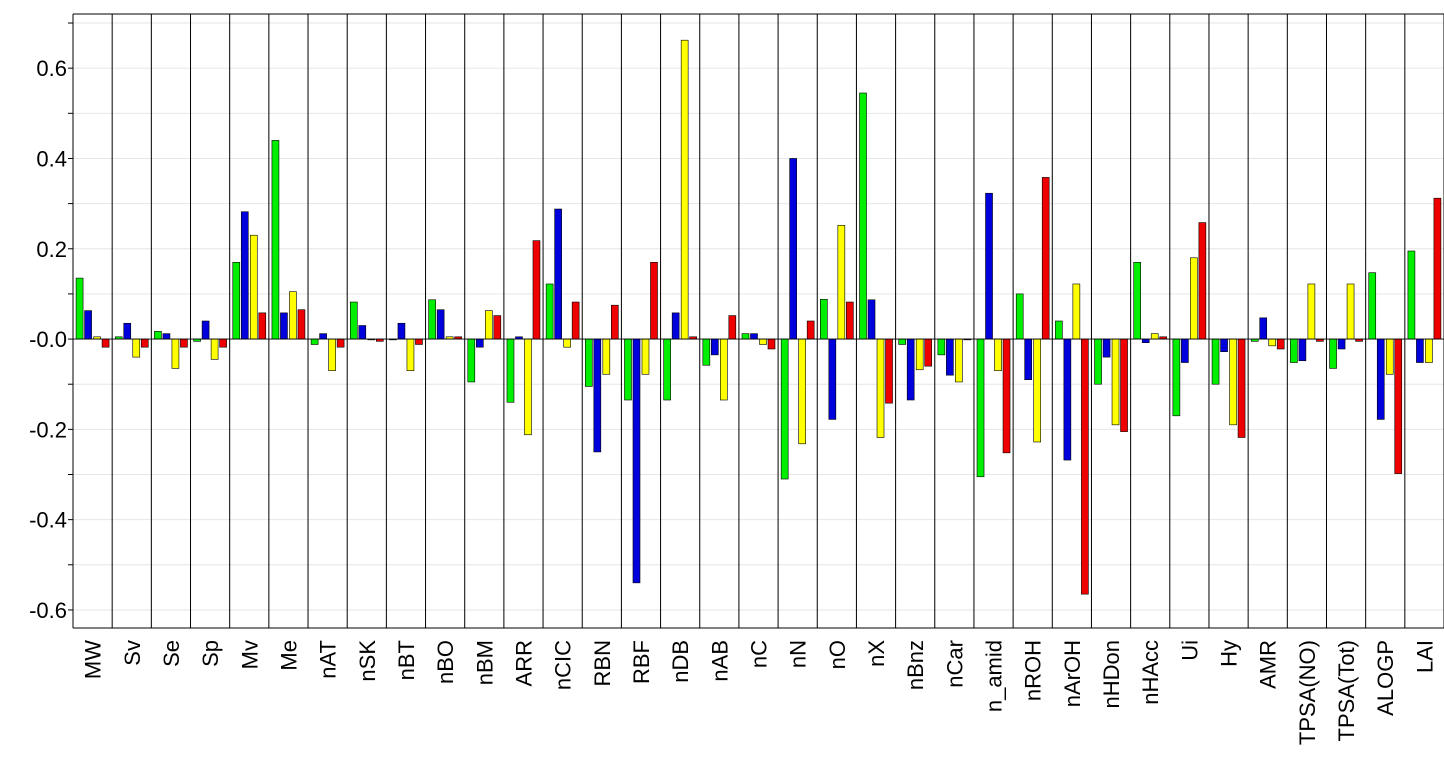  I want to click on y-tick-label: 0.4, so click(51, 158).